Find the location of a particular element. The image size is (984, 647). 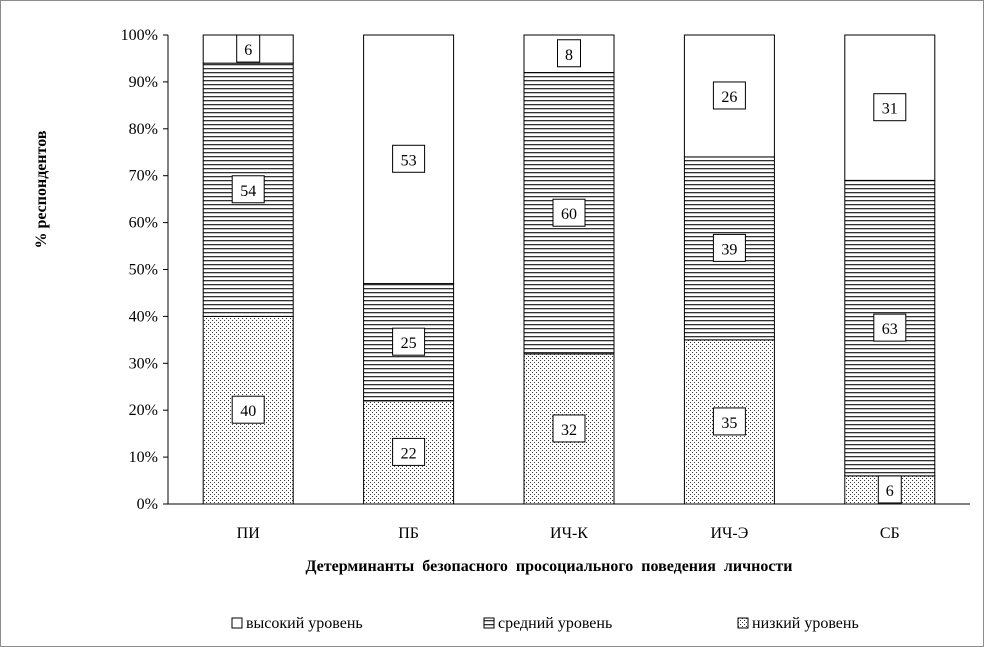

data-label: 53 is located at coordinates (409, 158).